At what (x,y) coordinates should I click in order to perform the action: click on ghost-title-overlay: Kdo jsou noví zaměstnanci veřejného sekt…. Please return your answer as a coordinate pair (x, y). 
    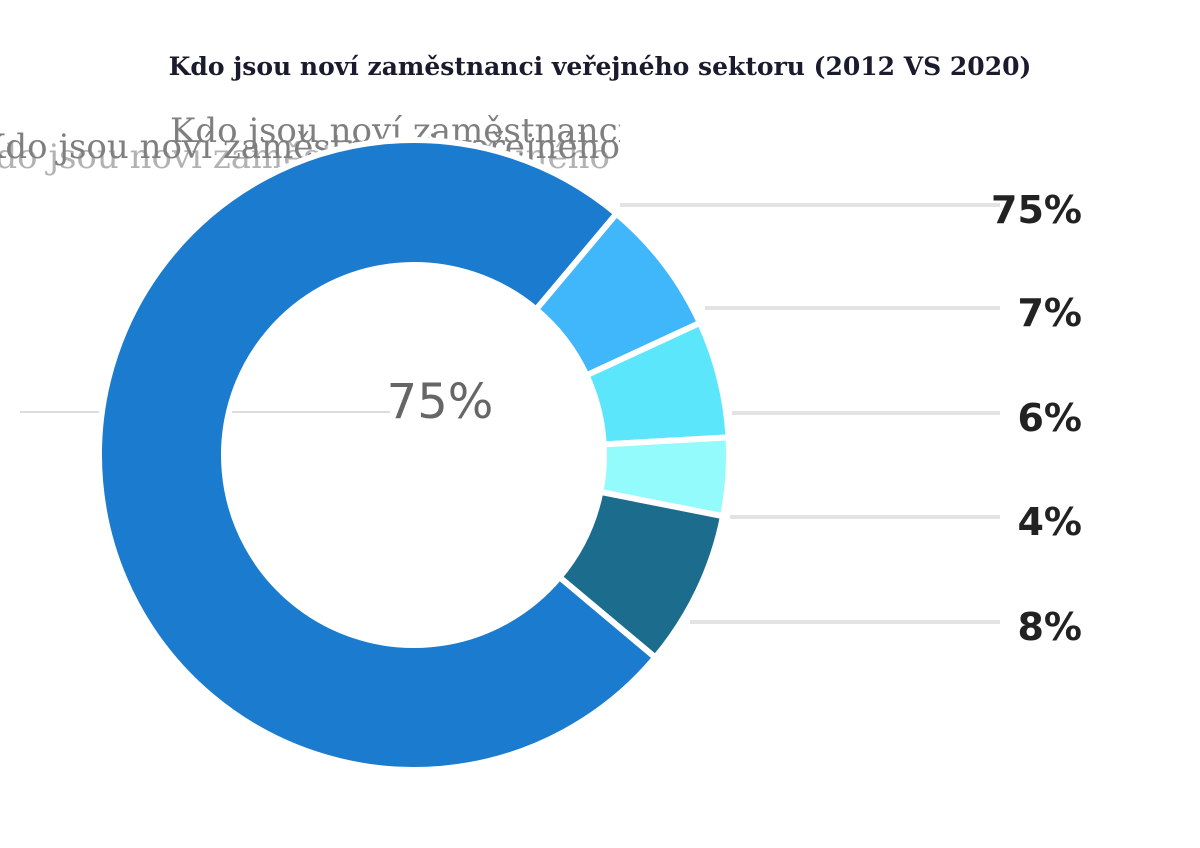
    Looking at the image, I should click on (310, 145).